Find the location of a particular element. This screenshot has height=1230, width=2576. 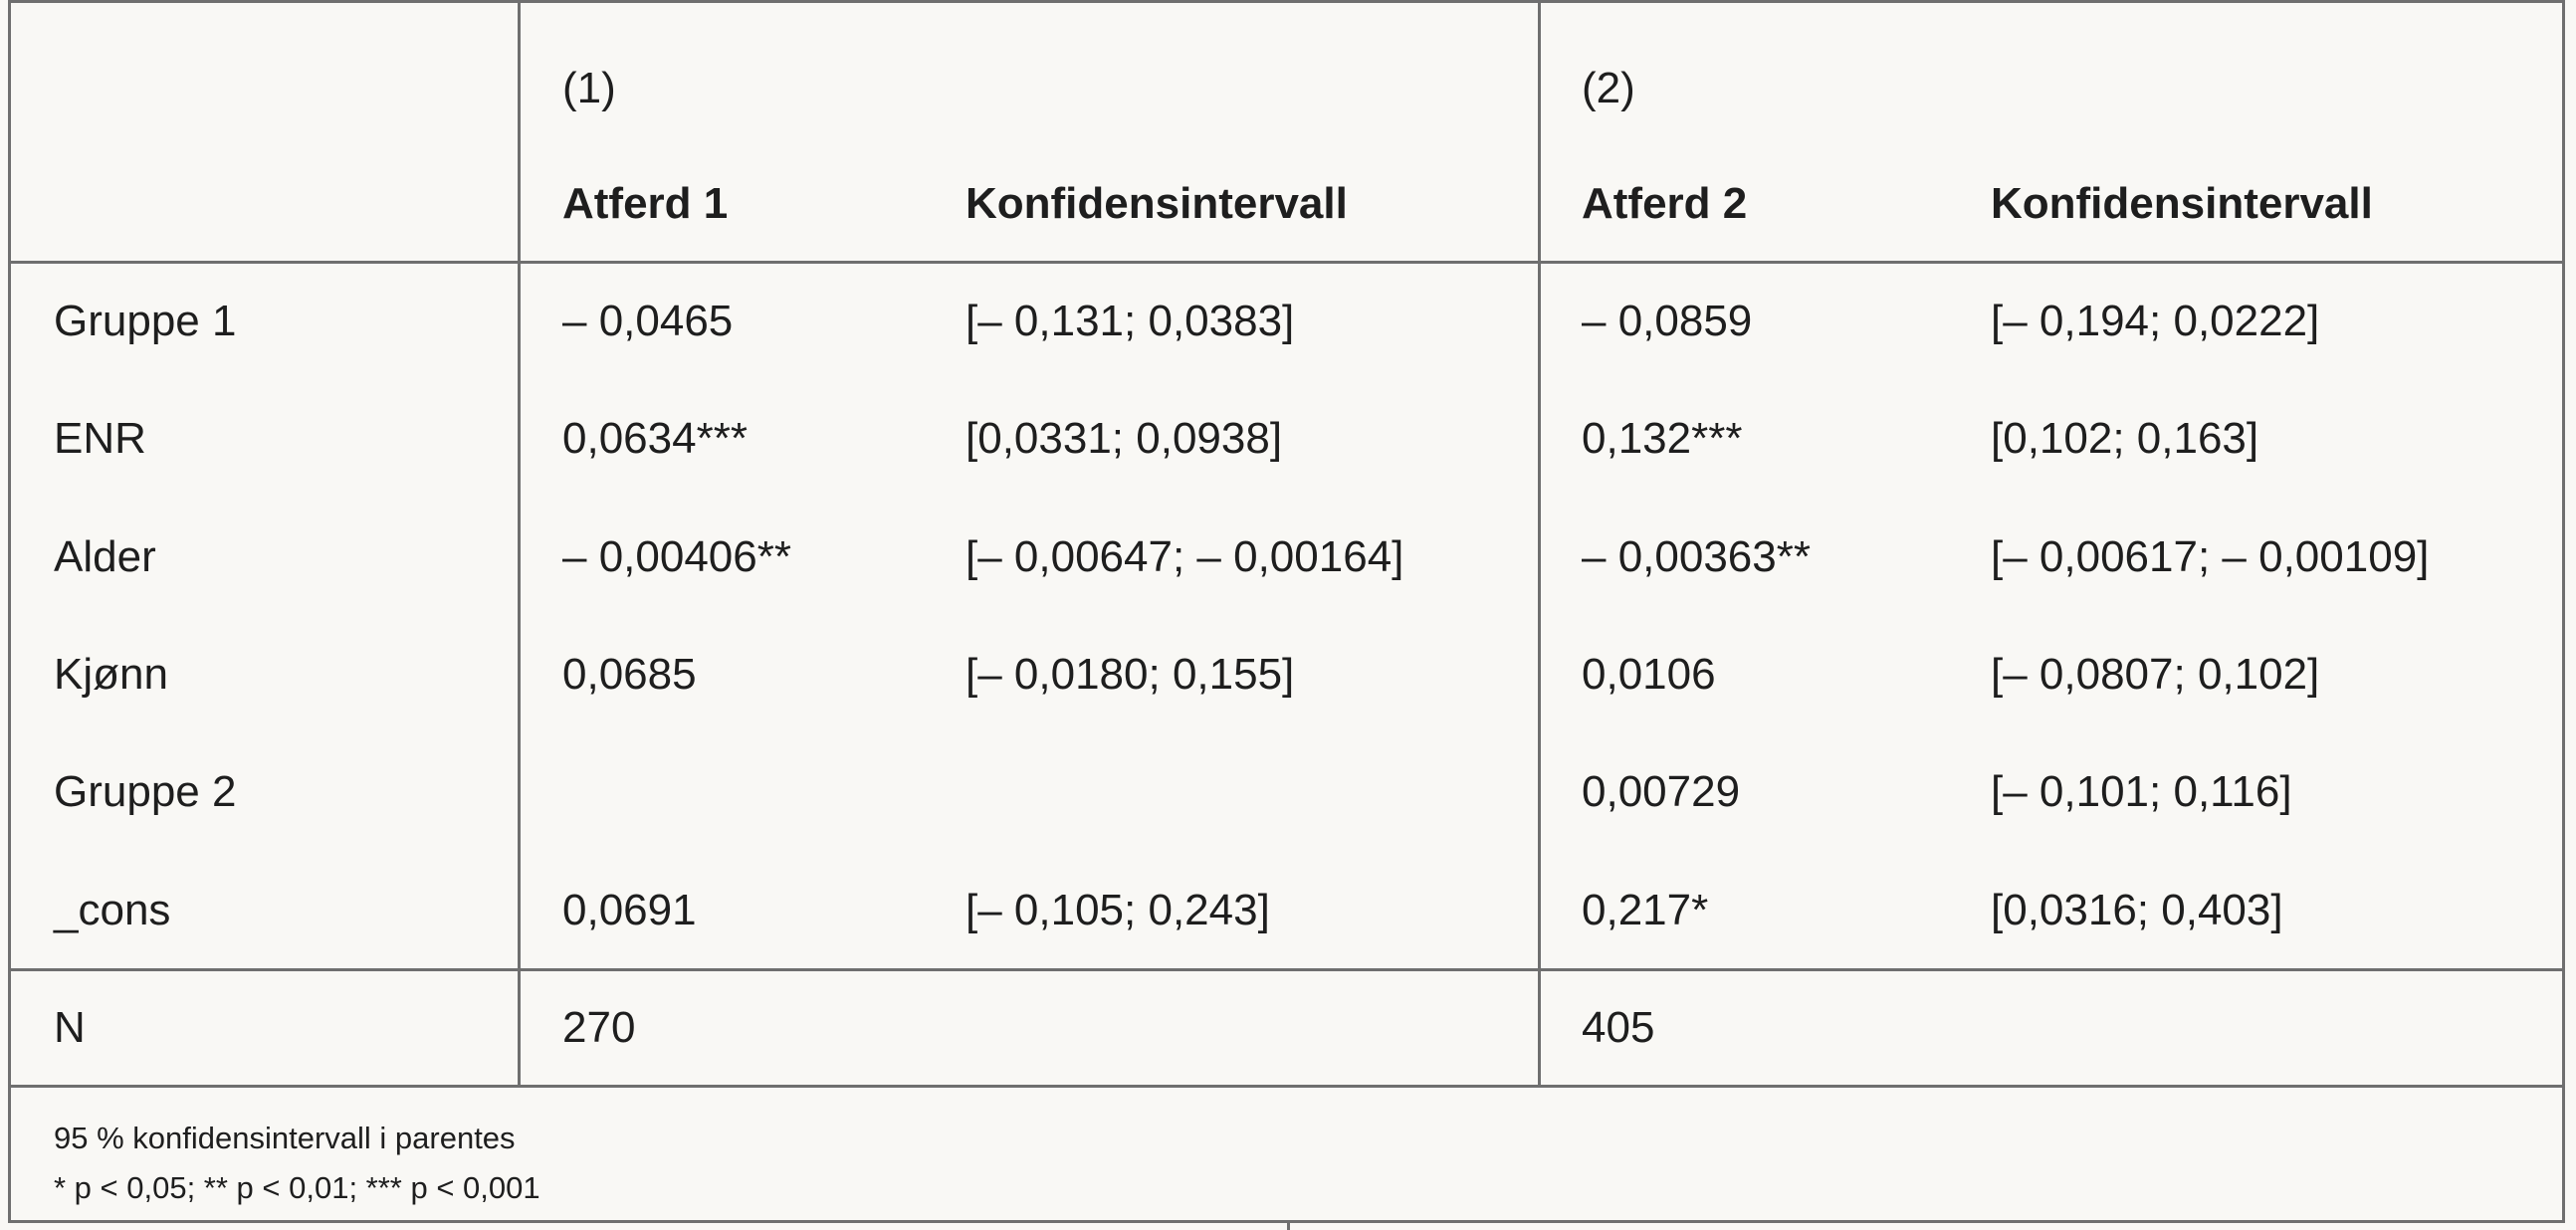

row-label: ENR is located at coordinates (100, 438).